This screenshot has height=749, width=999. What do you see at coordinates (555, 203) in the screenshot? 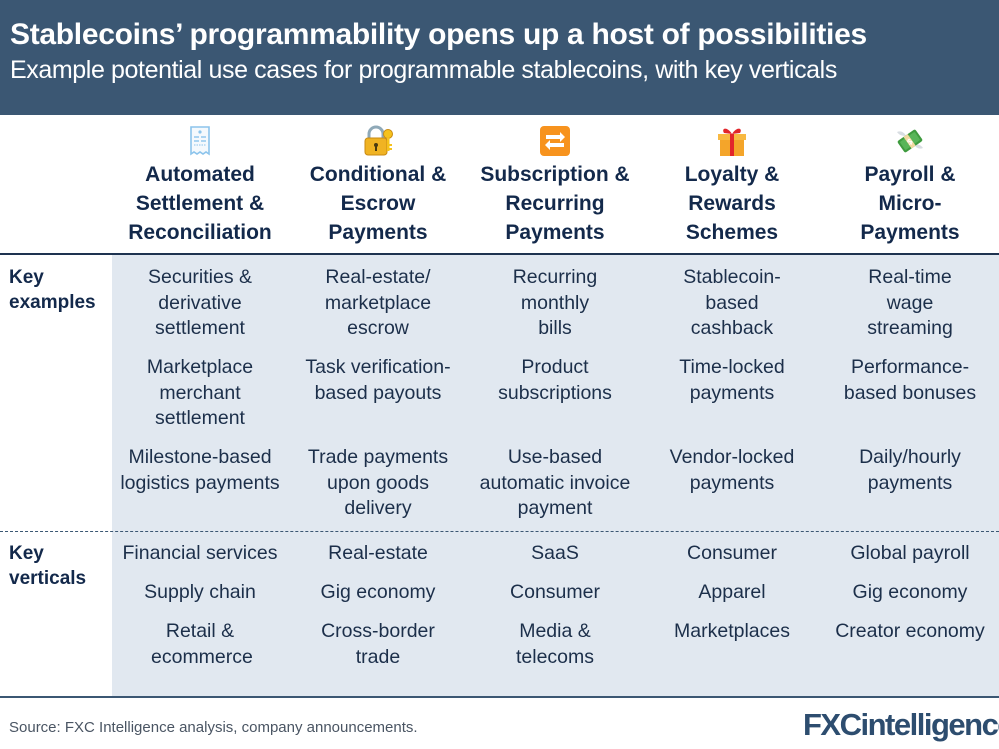
I see `column-title-line: Recurring` at bounding box center [555, 203].